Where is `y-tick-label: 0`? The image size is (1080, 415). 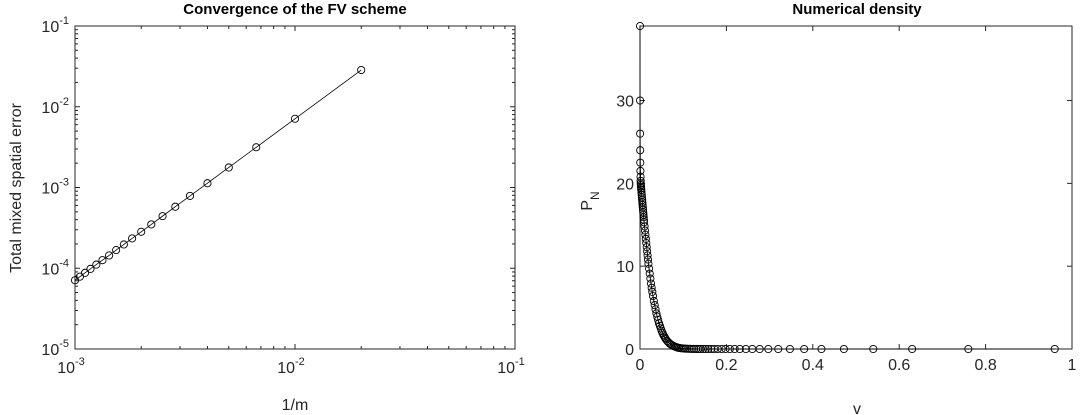
y-tick-label: 0 is located at coordinates (629, 350).